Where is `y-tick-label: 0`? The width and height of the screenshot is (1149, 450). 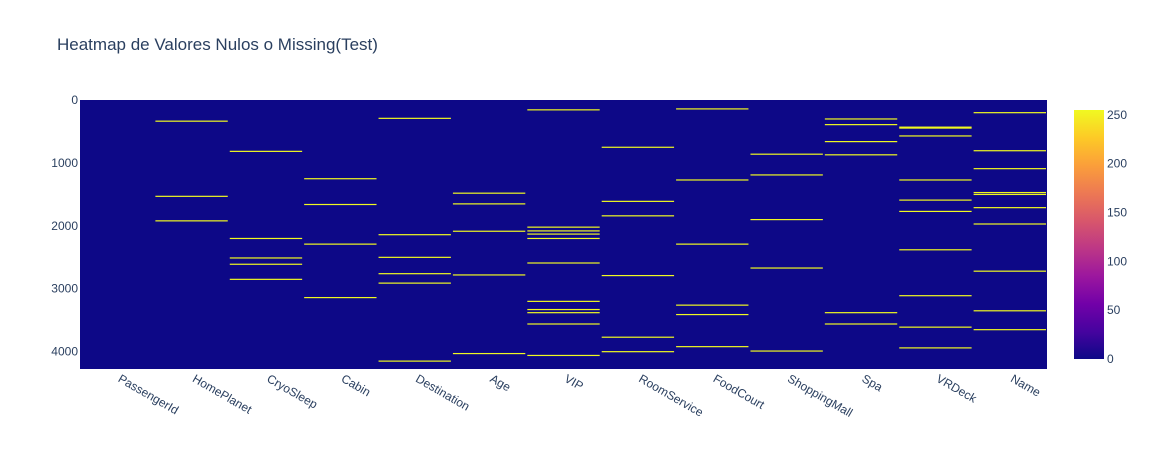 y-tick-label: 0 is located at coordinates (74, 100).